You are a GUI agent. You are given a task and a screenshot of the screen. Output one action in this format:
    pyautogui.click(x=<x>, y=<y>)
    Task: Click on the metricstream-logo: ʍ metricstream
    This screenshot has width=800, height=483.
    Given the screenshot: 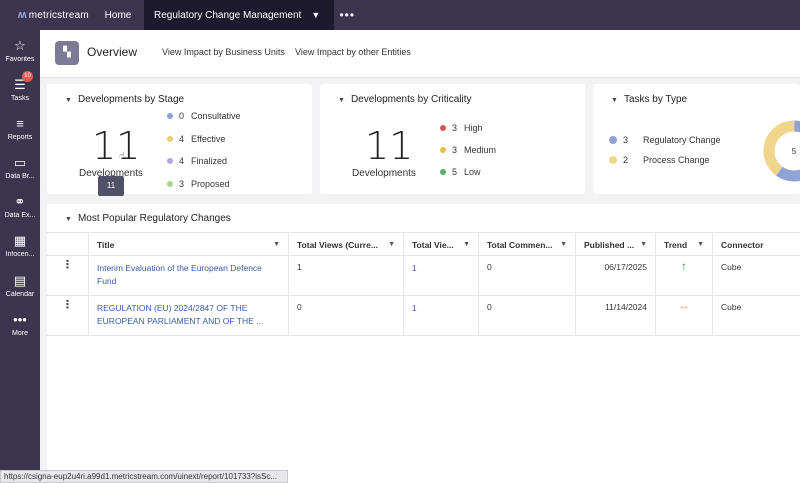 What is the action you would take?
    pyautogui.click(x=46, y=15)
    